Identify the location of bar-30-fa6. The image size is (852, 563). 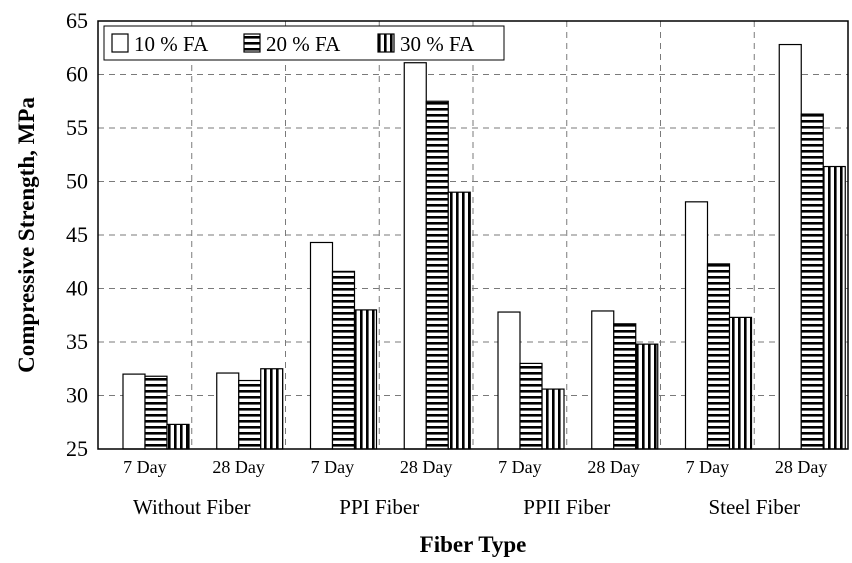
(647, 396).